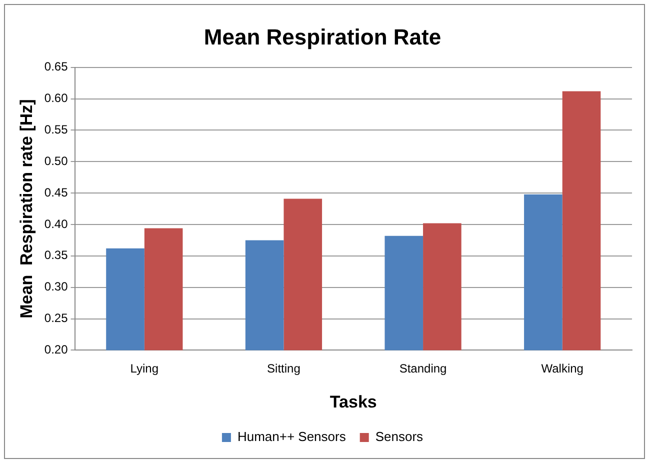 Image resolution: width=651 pixels, height=465 pixels. Describe the element at coordinates (56, 67) in the screenshot. I see `y-tick-label: 0.65` at that location.